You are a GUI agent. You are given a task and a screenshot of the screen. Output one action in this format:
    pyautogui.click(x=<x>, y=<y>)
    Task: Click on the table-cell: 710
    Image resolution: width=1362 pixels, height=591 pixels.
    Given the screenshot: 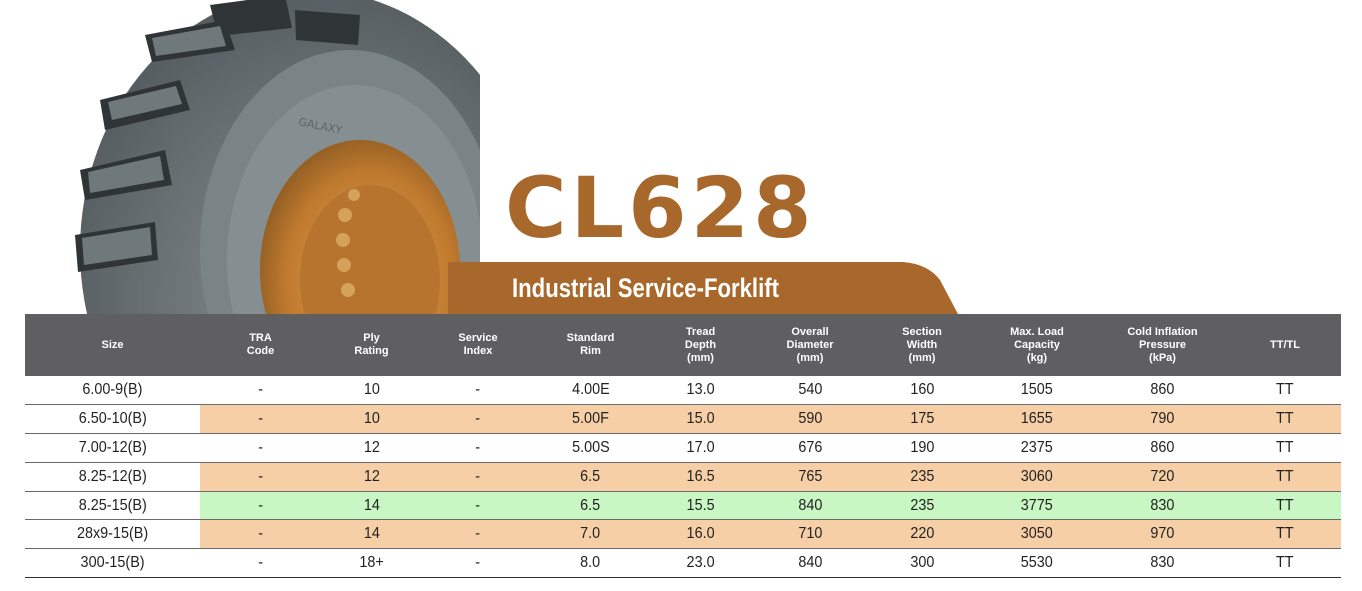 What is the action you would take?
    pyautogui.click(x=810, y=534)
    